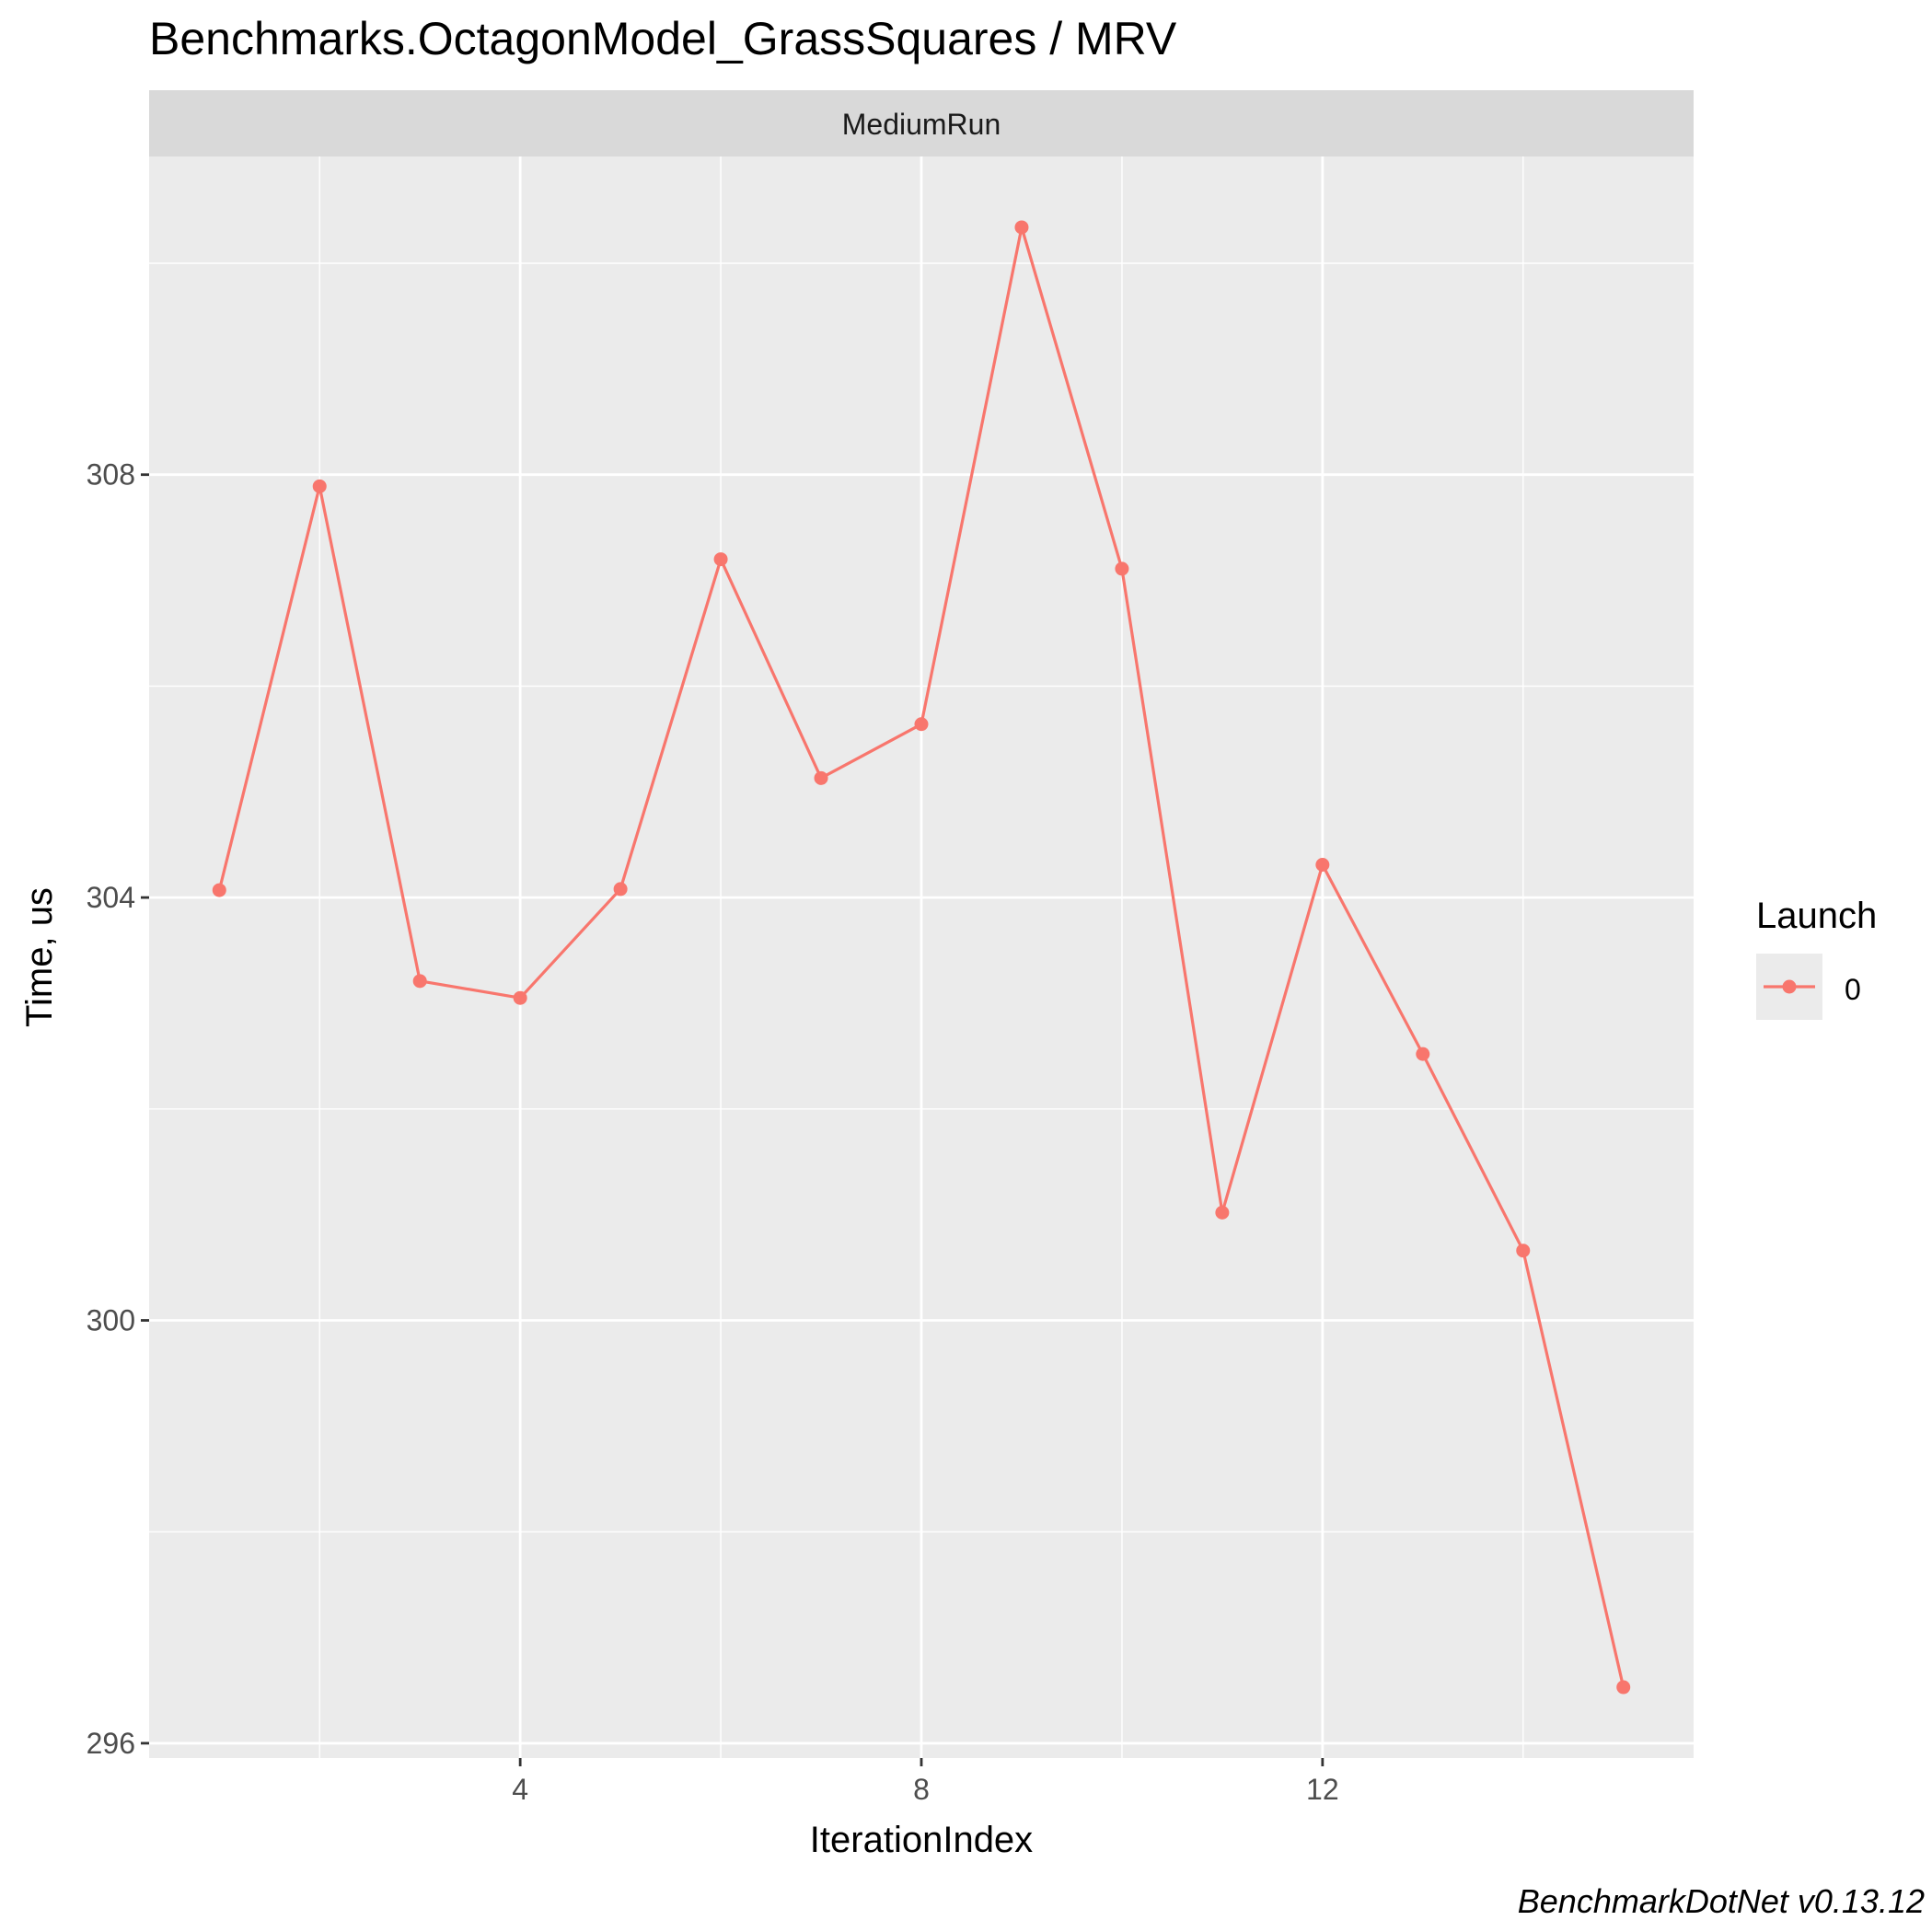 Image resolution: width=1932 pixels, height=1932 pixels. Describe the element at coordinates (118, 1109) in the screenshot. I see `y-axis: 296 300 304 308` at that location.